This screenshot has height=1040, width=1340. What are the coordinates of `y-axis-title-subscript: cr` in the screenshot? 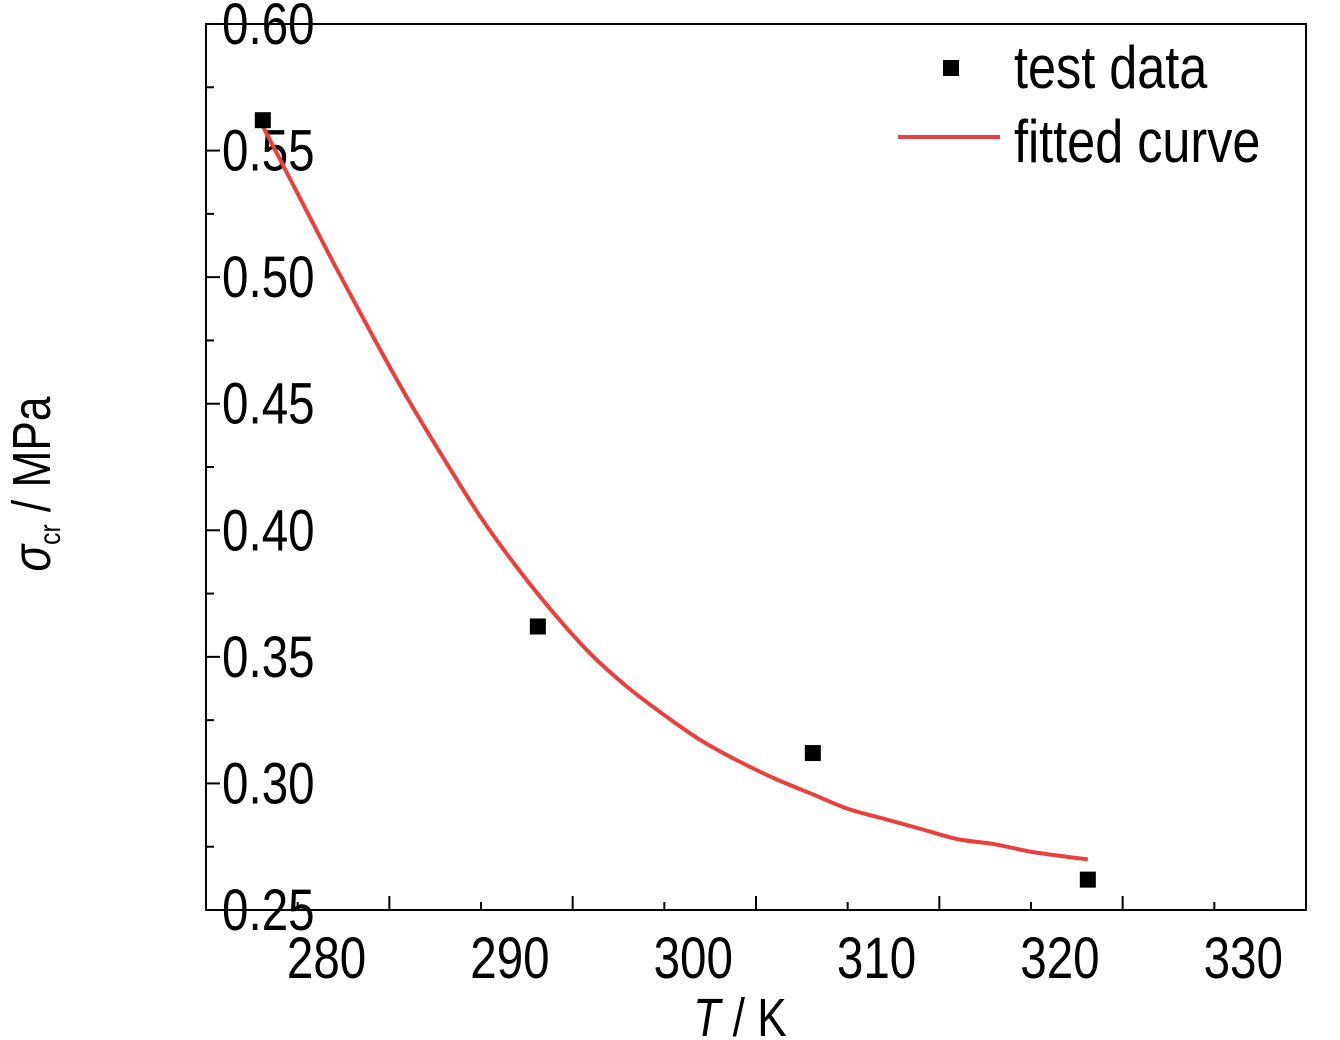 It's located at (50, 534).